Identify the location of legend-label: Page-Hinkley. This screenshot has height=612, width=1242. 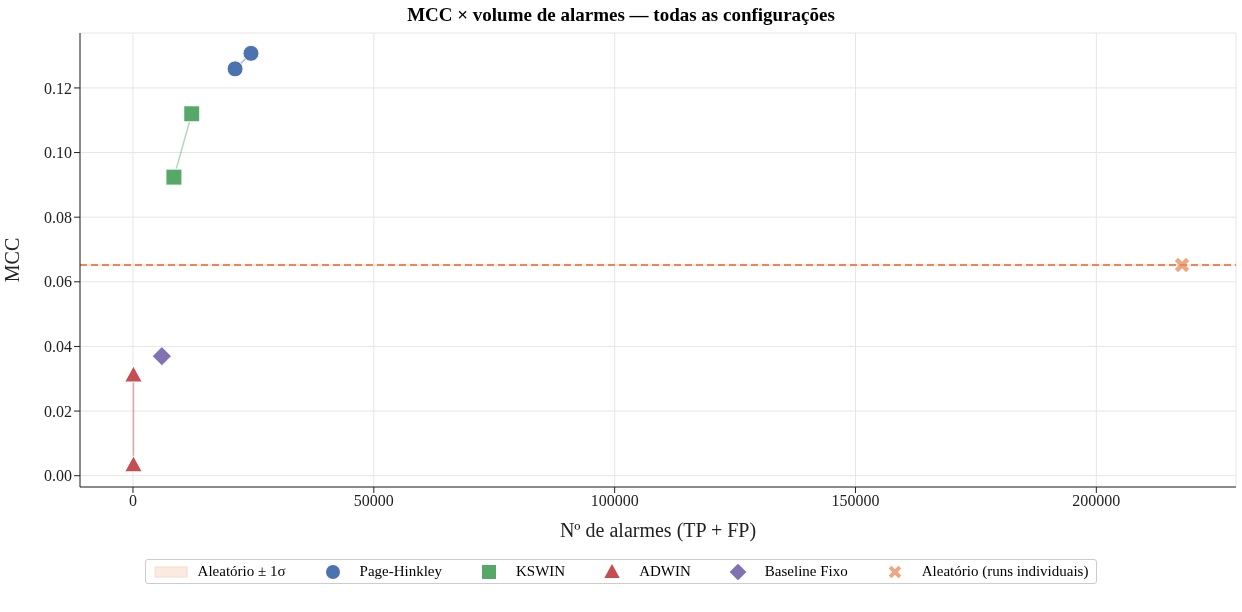
(401, 571).